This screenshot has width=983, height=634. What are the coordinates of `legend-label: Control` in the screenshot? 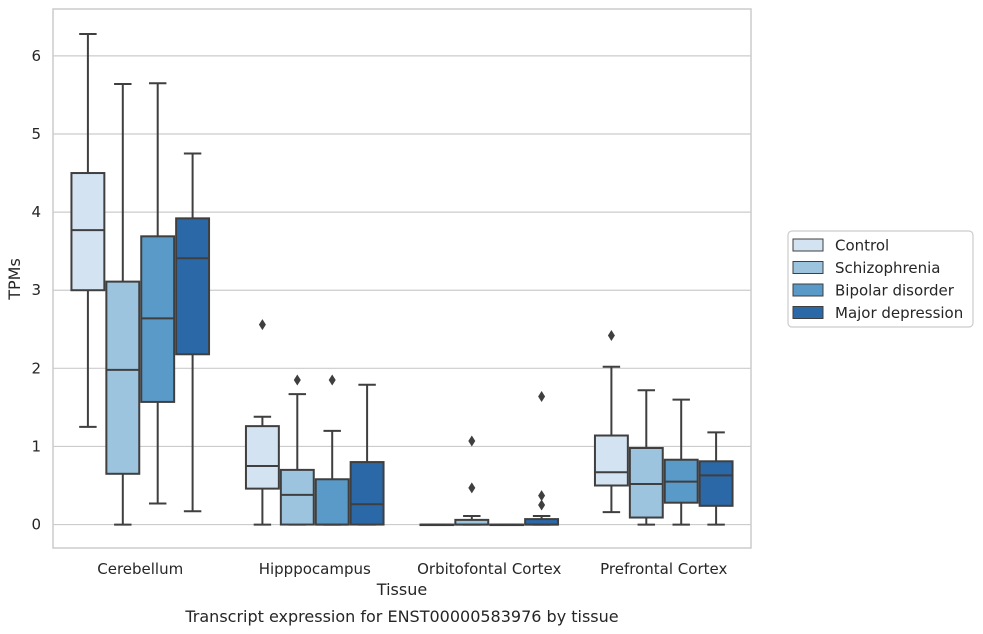 It's located at (862, 246).